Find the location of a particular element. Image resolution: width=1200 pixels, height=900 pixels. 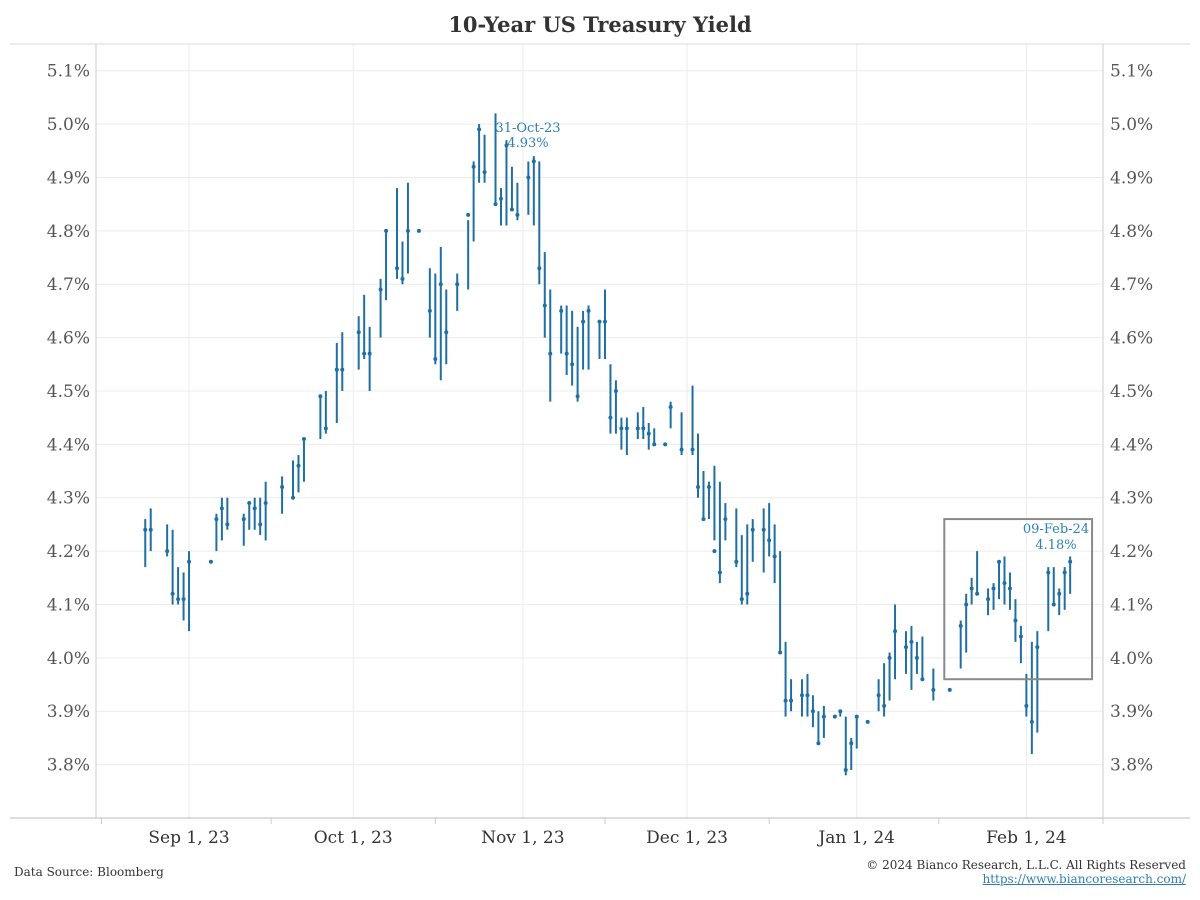

y-tick-label-left: 3.9% is located at coordinates (68, 712).